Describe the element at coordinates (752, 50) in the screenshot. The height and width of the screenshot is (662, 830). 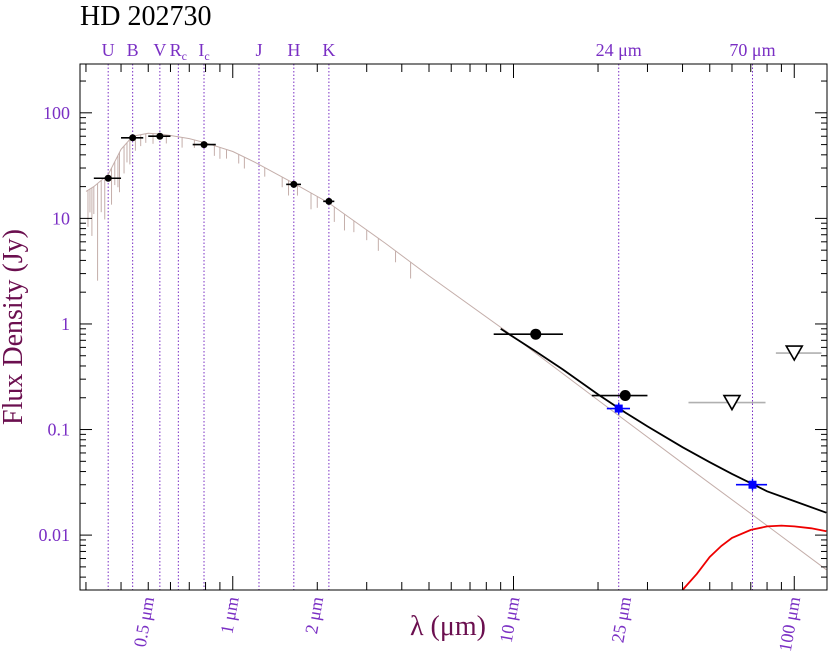
I see `band-label: 70 μm` at that location.